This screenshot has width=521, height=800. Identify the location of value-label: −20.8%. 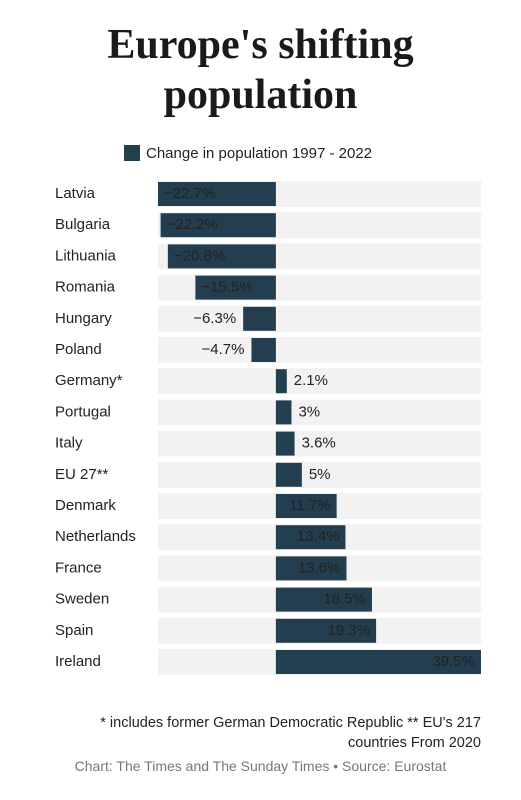
(199, 255).